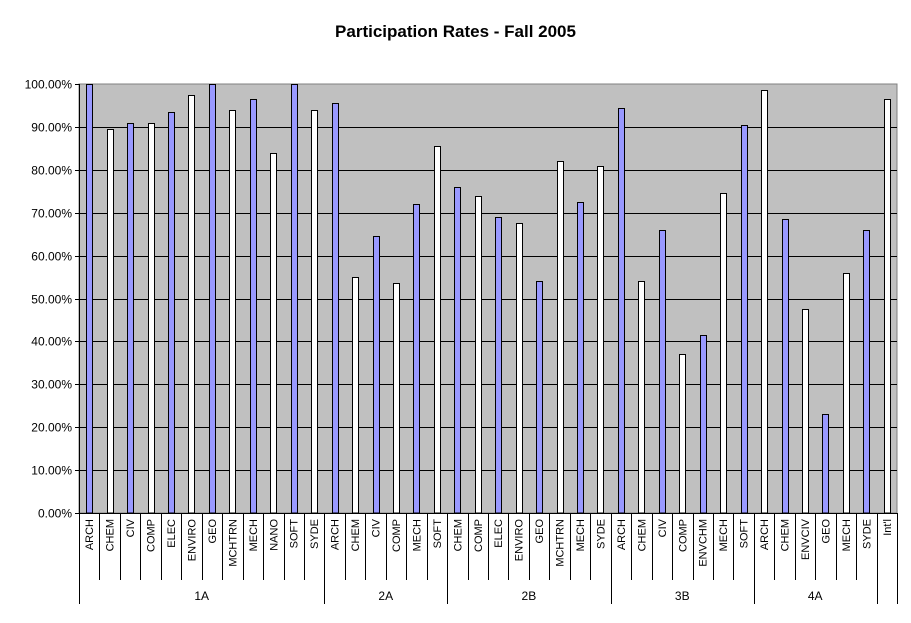 The width and height of the screenshot is (911, 623). What do you see at coordinates (274, 535) in the screenshot?
I see `category-label: NANO` at bounding box center [274, 535].